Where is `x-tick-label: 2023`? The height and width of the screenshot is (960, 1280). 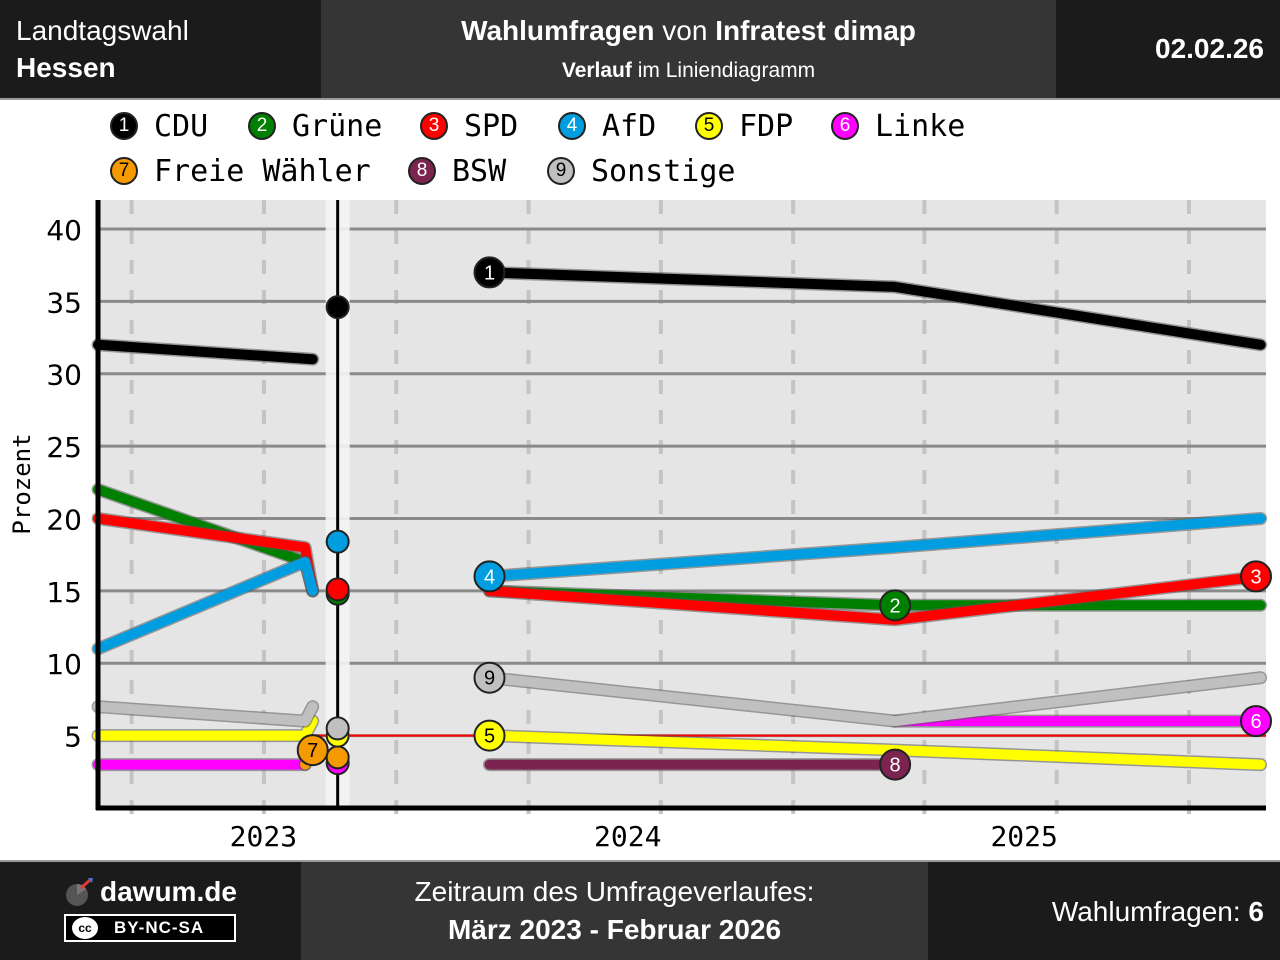 x-tick-label: 2023 is located at coordinates (263, 836).